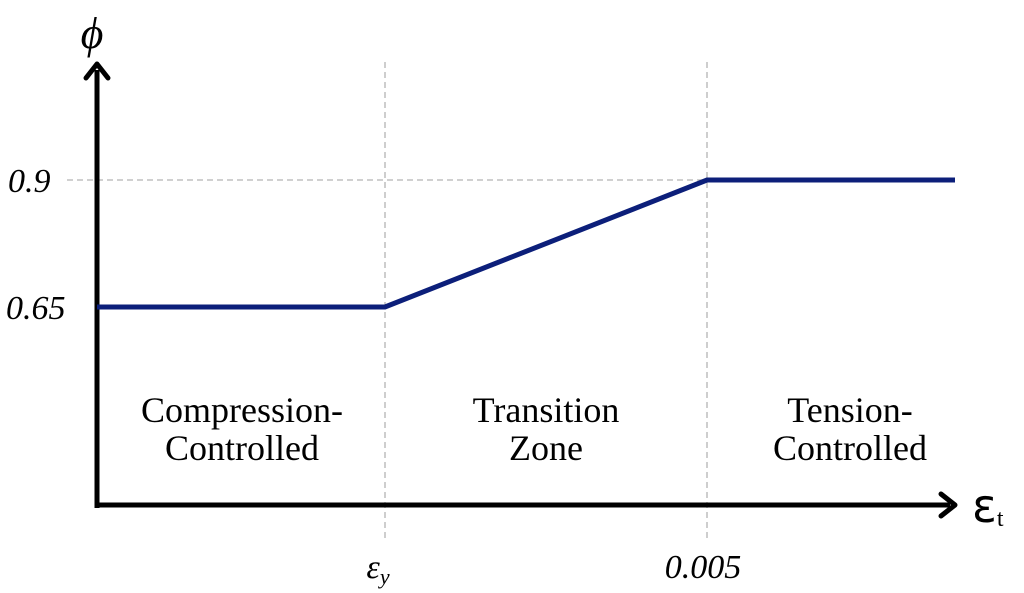 Image resolution: width=1024 pixels, height=593 pixels. What do you see at coordinates (546, 410) in the screenshot?
I see `region-label-transition: Transition` at bounding box center [546, 410].